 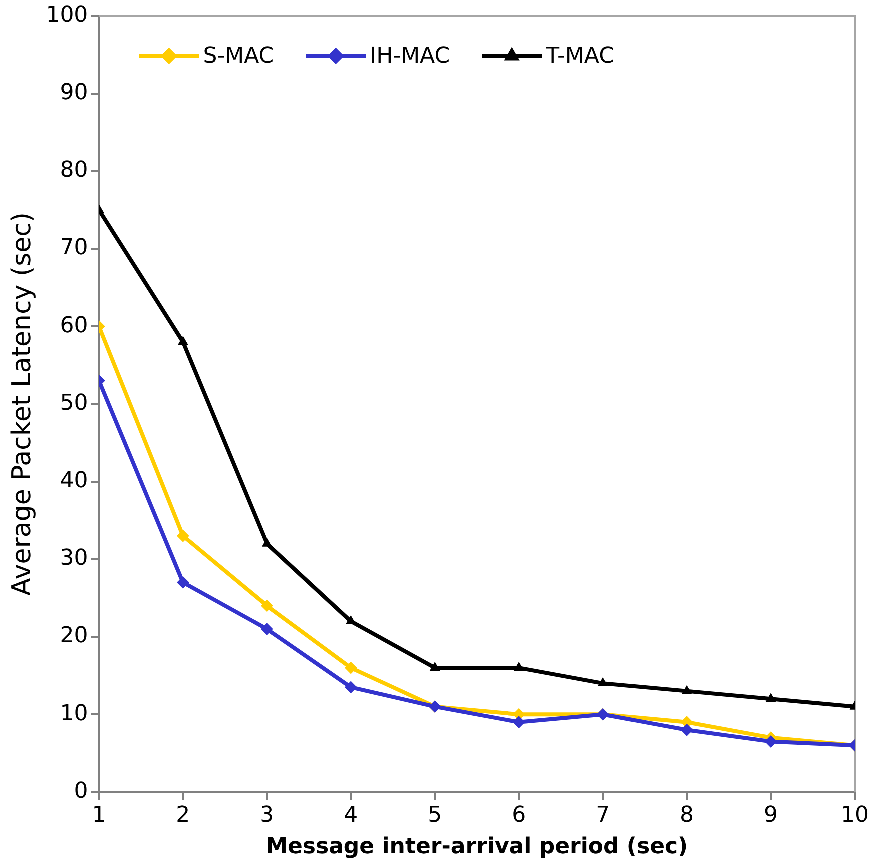 What do you see at coordinates (267, 815) in the screenshot?
I see `x-tick-label: 3` at bounding box center [267, 815].